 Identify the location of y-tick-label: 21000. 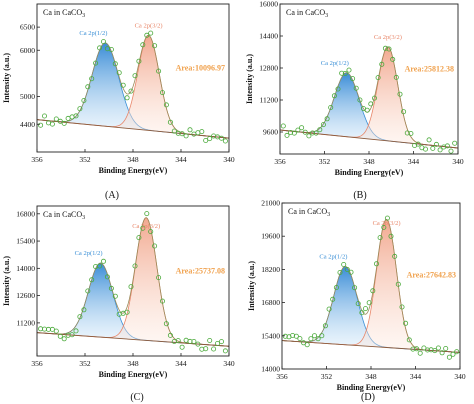
(270, 203).